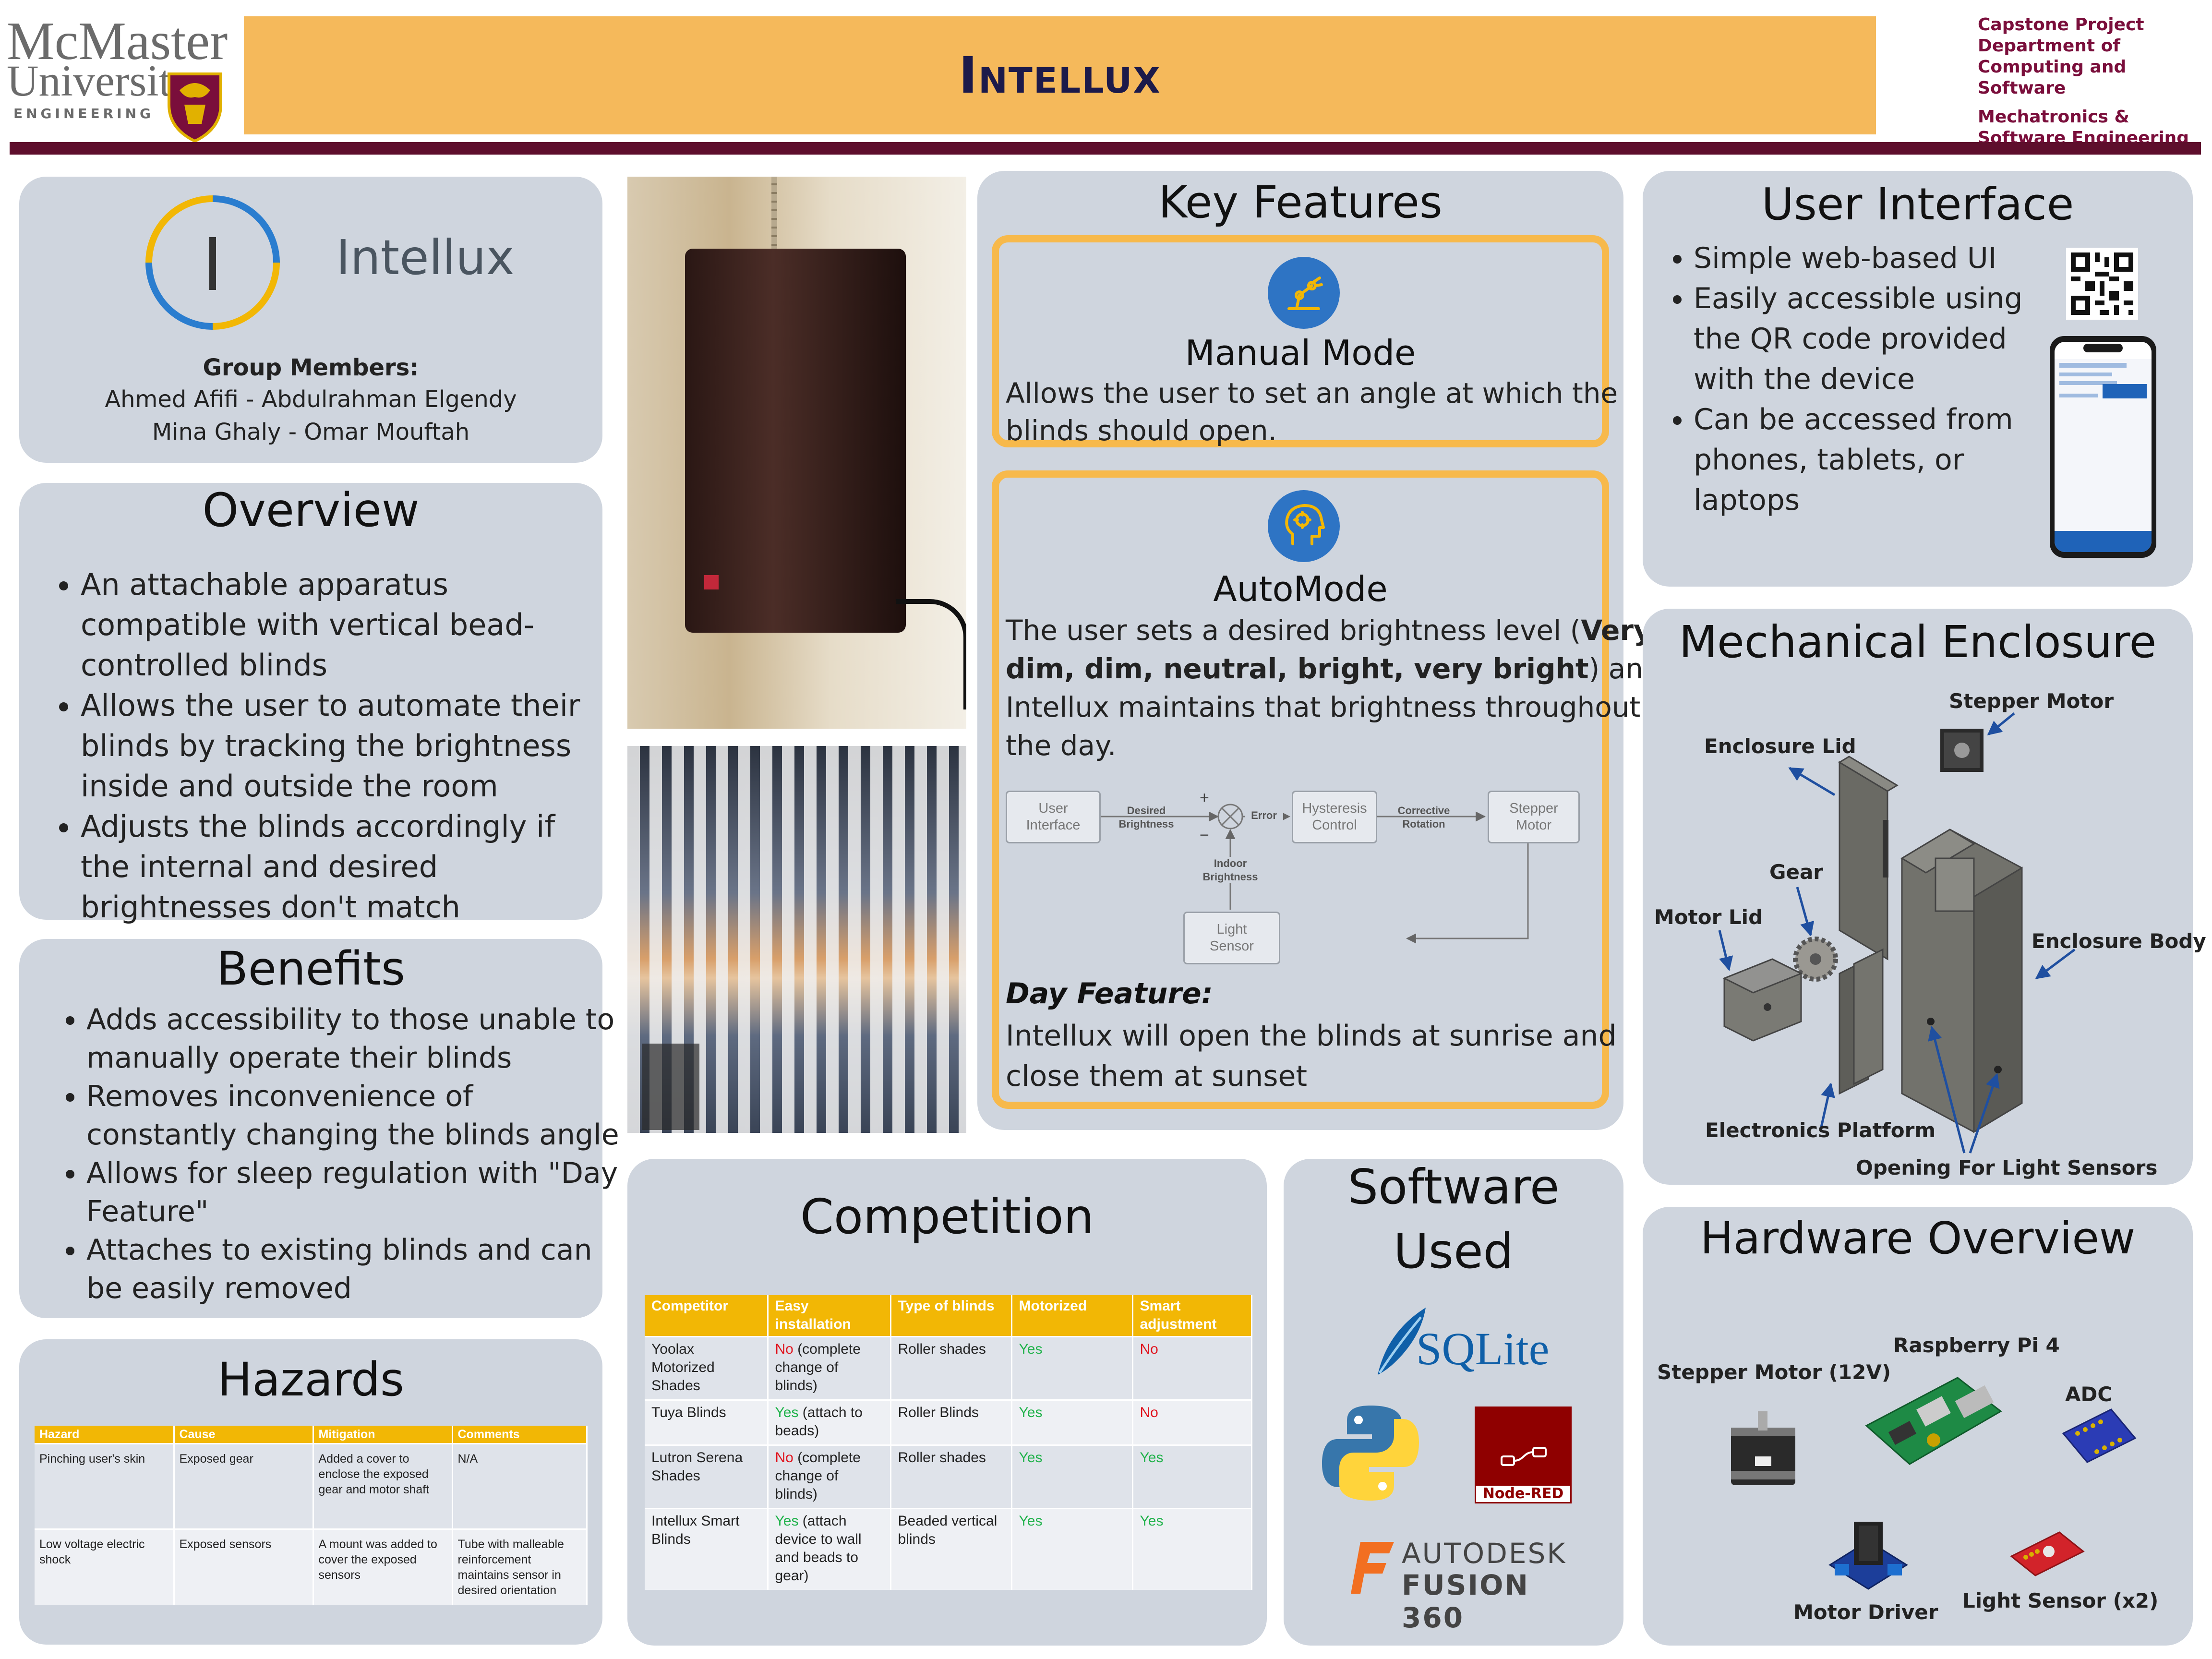 This screenshot has height=1659, width=2212. What do you see at coordinates (1453, 1187) in the screenshot?
I see `software-title-line-1: Software` at bounding box center [1453, 1187].